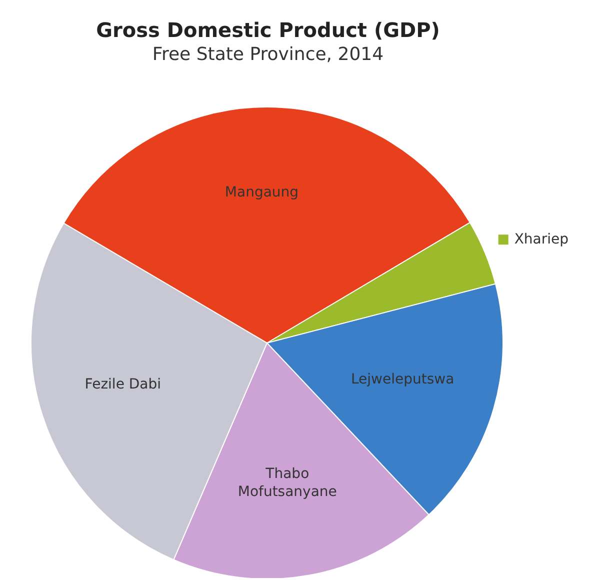  Describe the element at coordinates (268, 30) in the screenshot. I see `chart-title: Gross Domestic Product (GDP)` at that location.